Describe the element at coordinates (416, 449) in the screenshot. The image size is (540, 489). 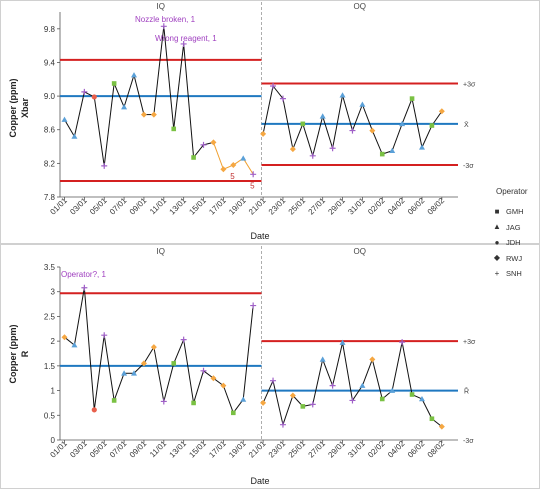
I see `x-tick-label: 06/02` at that location.